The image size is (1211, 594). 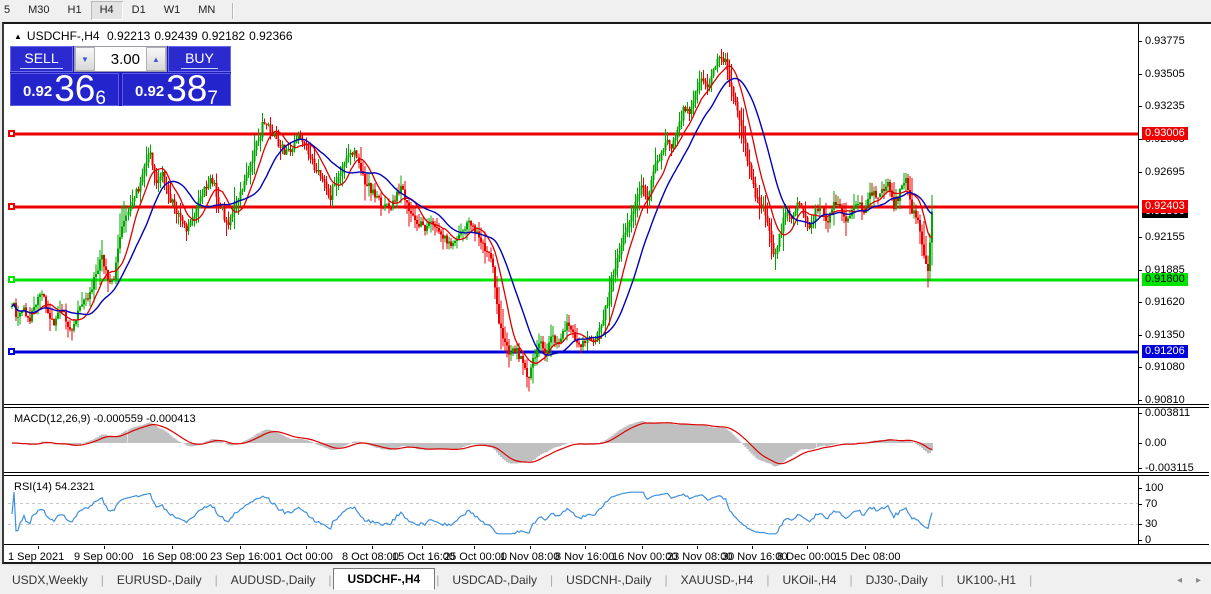 What do you see at coordinates (384, 579) in the screenshot?
I see `tab-usdchf-h4: USDCHF-,H4` at bounding box center [384, 579].